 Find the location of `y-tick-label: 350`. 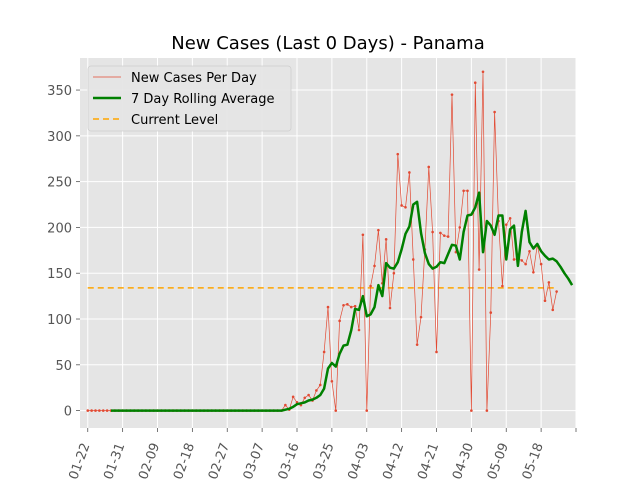

y-tick-label: 350 is located at coordinates (59, 91).